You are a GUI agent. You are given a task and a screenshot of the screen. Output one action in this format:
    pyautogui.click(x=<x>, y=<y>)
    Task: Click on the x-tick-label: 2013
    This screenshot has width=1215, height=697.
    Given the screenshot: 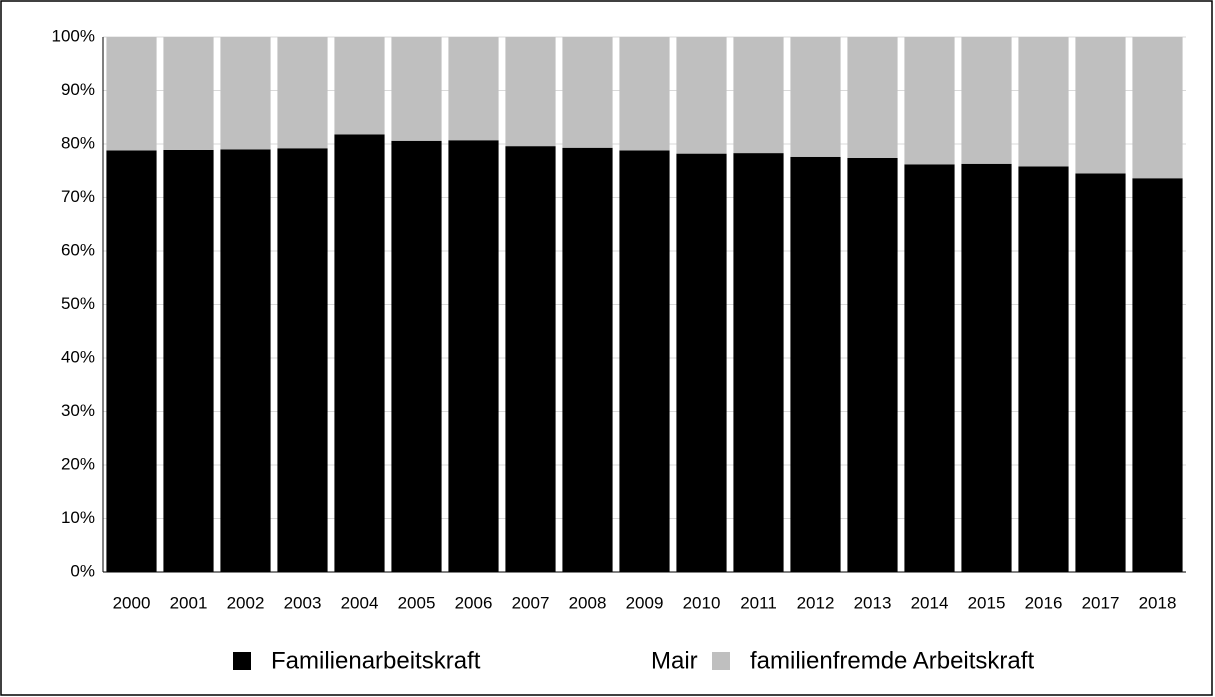 What is the action you would take?
    pyautogui.click(x=873, y=602)
    